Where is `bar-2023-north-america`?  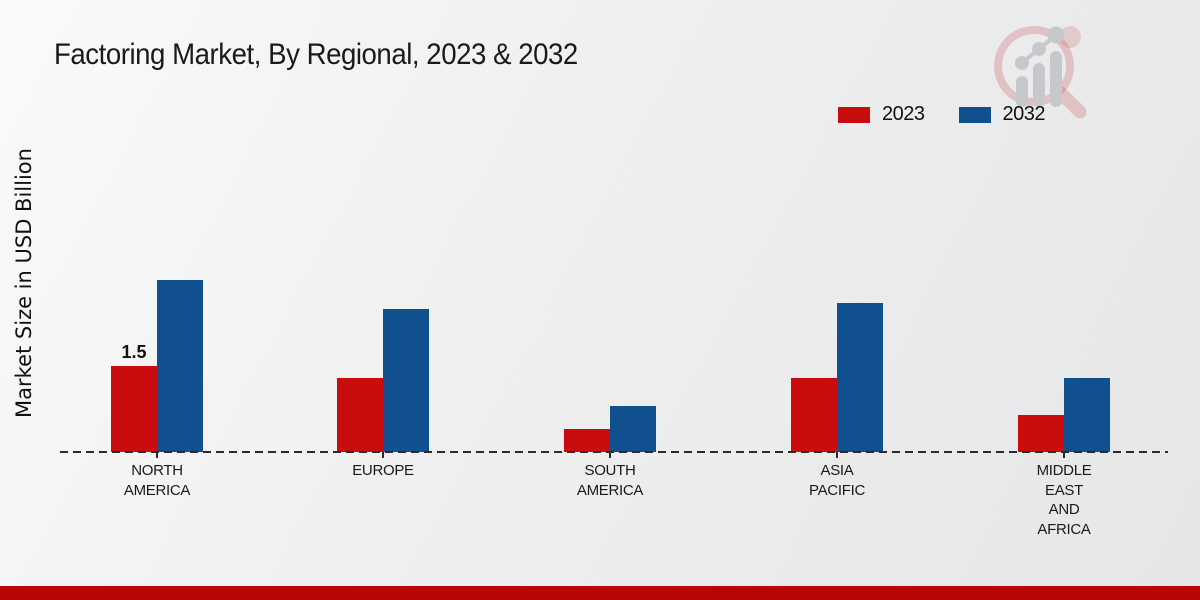
bar-2023-north-america is located at coordinates (134, 409).